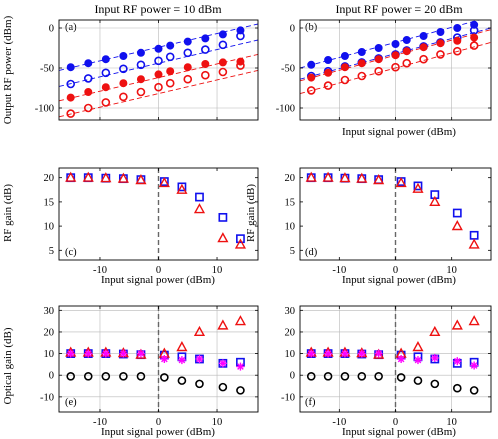 The height and width of the screenshot is (439, 498). Describe the element at coordinates (100, 422) in the screenshot. I see `xtick-label-e: -10` at that location.